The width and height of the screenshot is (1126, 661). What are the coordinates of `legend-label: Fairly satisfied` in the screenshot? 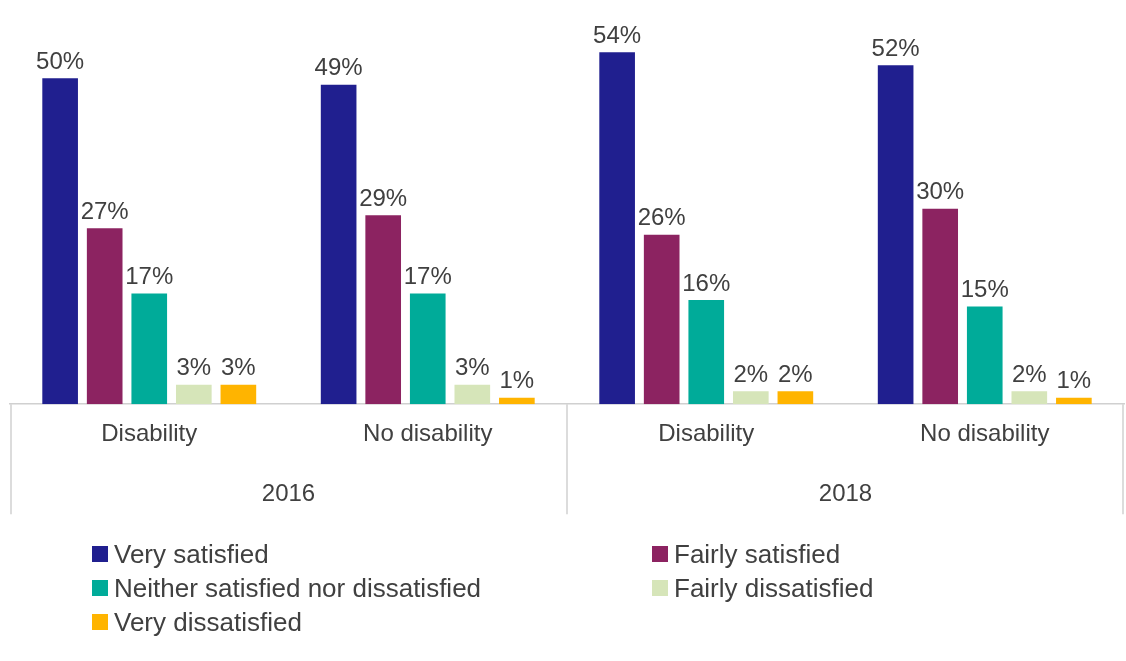 It's located at (757, 554).